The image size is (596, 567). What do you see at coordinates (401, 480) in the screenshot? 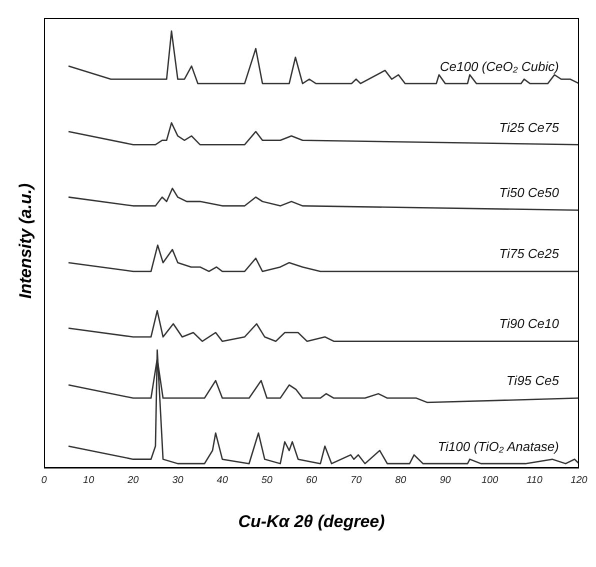
I see `x-tick-label: 80` at bounding box center [401, 480].